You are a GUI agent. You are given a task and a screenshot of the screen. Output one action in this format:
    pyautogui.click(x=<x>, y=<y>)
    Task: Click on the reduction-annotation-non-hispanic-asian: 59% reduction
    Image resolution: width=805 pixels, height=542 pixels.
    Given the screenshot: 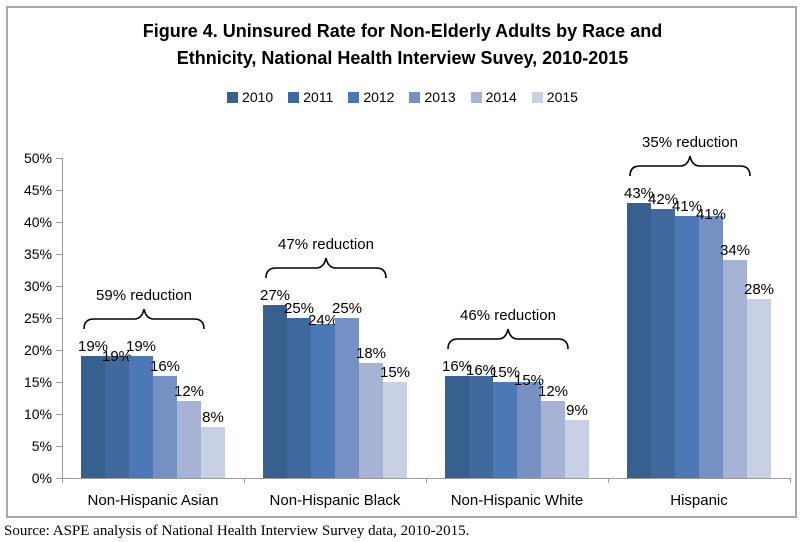 What is the action you would take?
    pyautogui.click(x=144, y=296)
    